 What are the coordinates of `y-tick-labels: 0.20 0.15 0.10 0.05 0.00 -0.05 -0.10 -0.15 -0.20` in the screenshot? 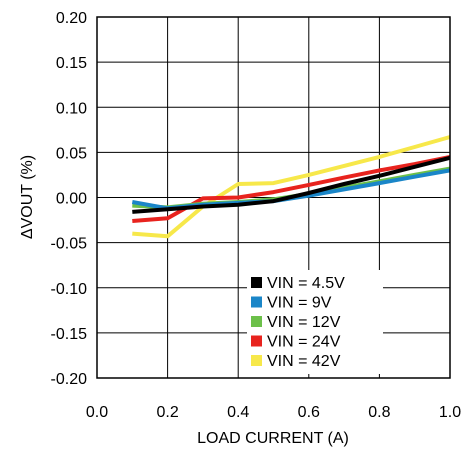 It's located at (69, 199).